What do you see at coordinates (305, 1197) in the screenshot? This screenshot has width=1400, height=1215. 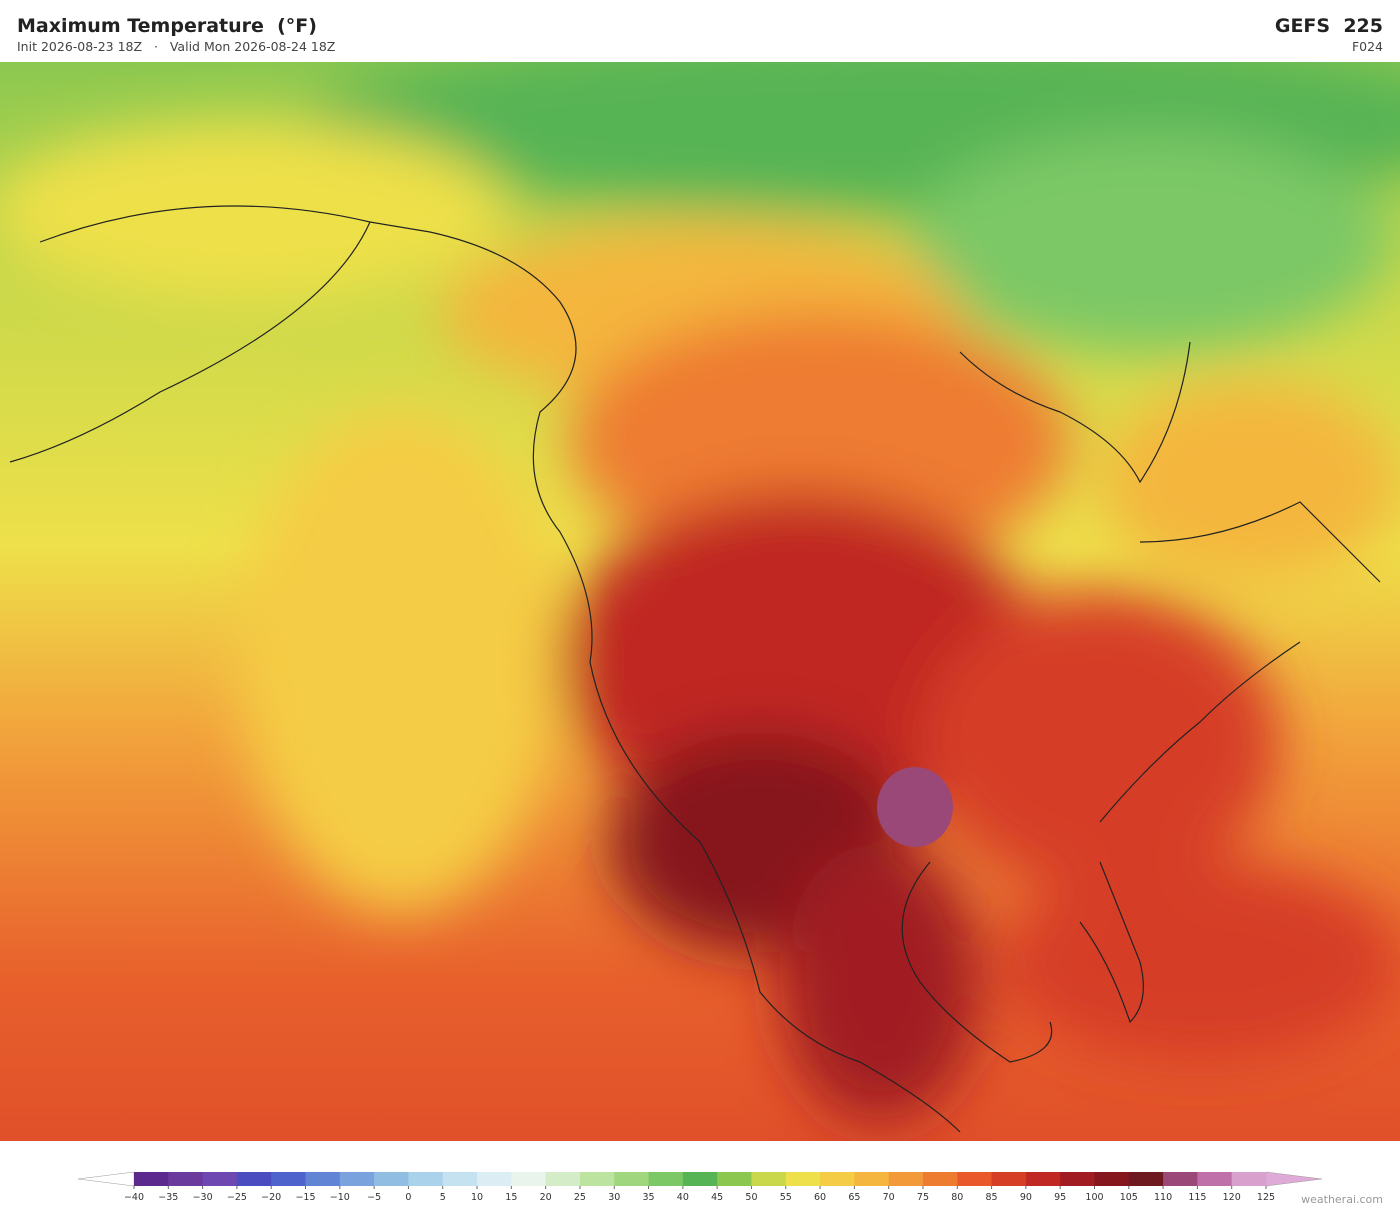 I see `colorbar-tick-label: −15` at bounding box center [305, 1197].